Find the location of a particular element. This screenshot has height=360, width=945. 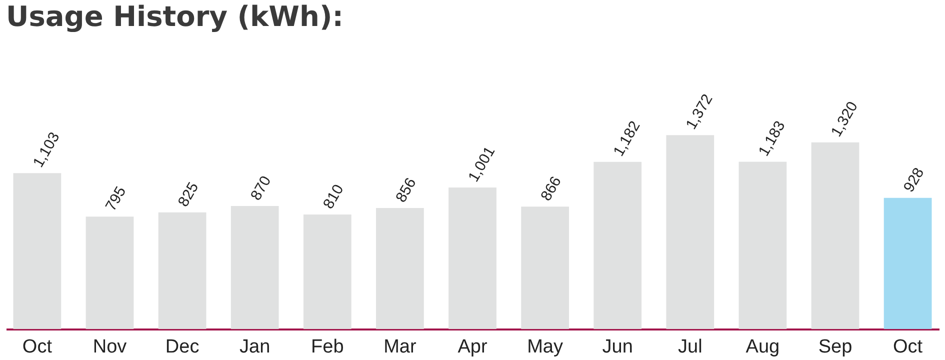

data-label: 825 is located at coordinates (188, 195).